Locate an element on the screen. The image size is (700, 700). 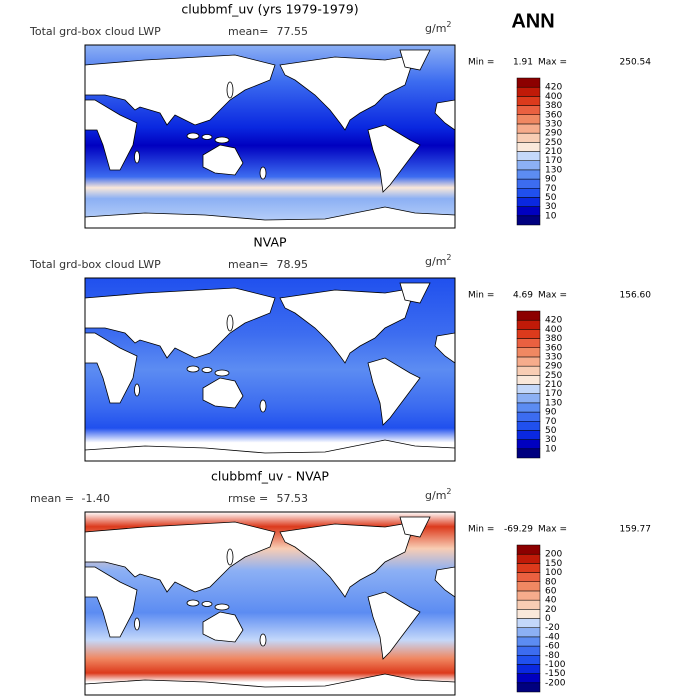
colorbar-label: 40 is located at coordinates (551, 601).